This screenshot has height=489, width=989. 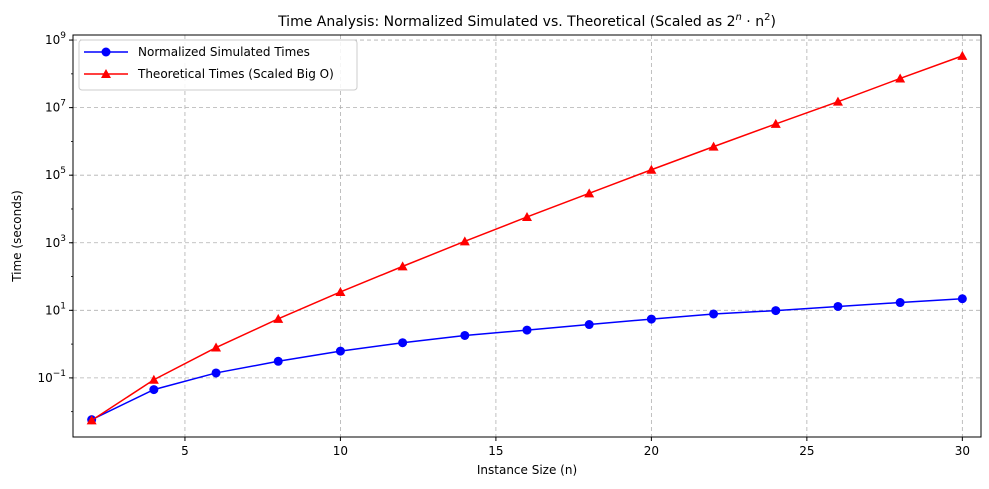 What do you see at coordinates (806, 451) in the screenshot?
I see `x-tick-label: 25` at bounding box center [806, 451].